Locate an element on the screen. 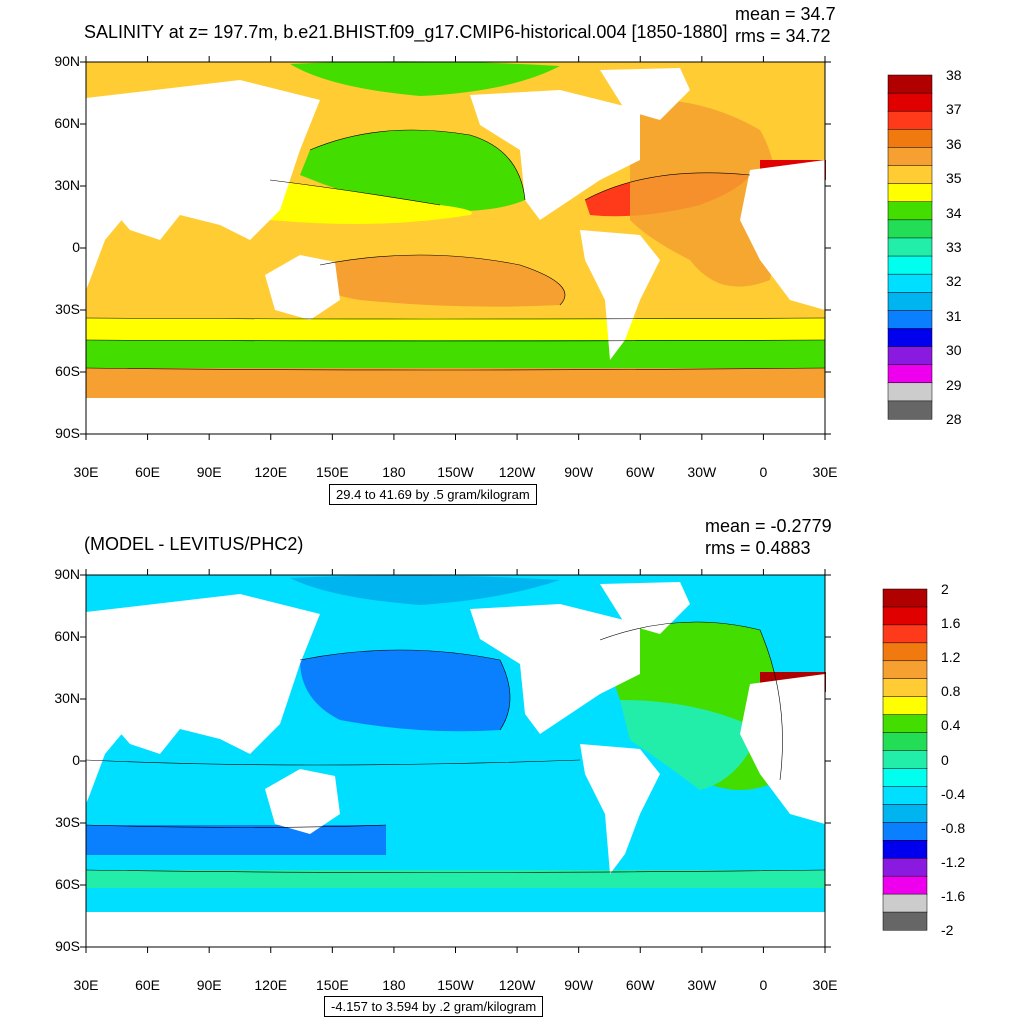 This screenshot has width=1024, height=1024. top-lon-label: 90W is located at coordinates (579, 472).